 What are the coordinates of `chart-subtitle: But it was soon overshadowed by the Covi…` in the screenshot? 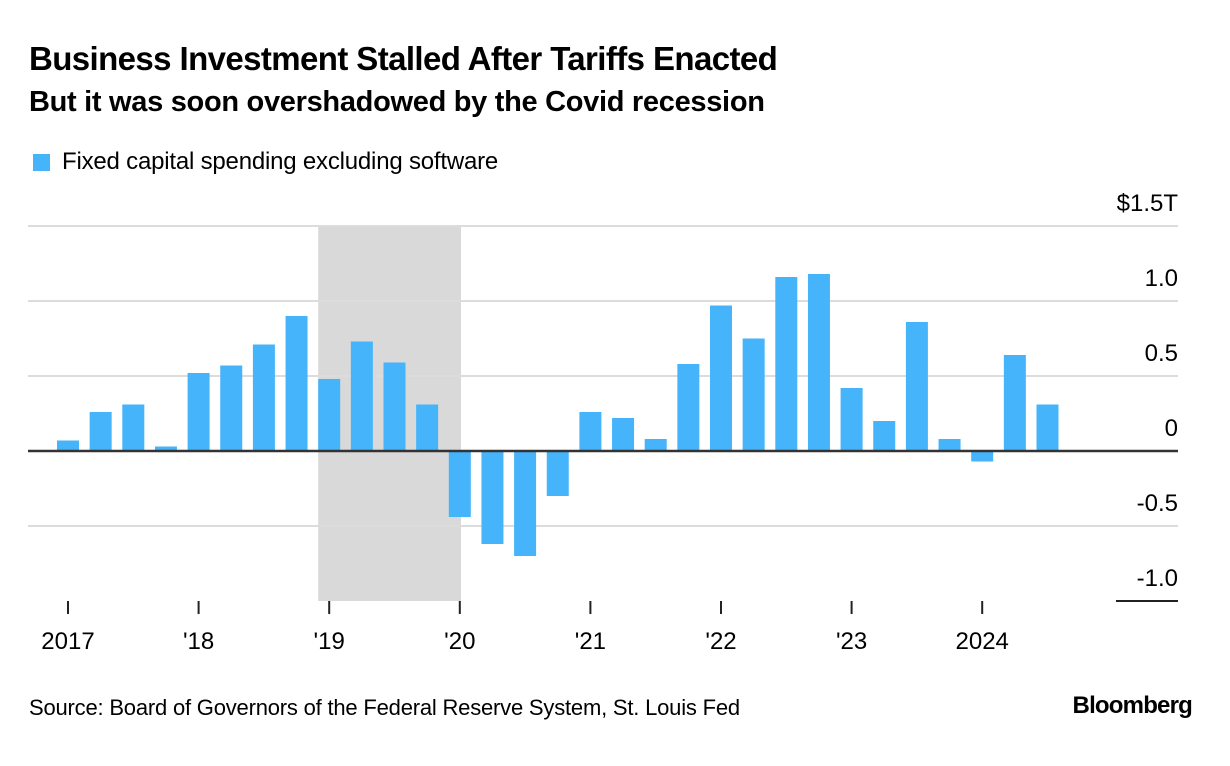 It's located at (397, 102).